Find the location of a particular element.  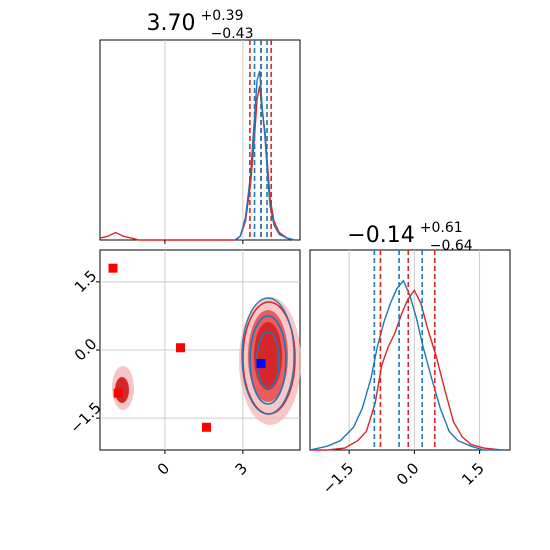

top-left-frame is located at coordinates (200, 140).